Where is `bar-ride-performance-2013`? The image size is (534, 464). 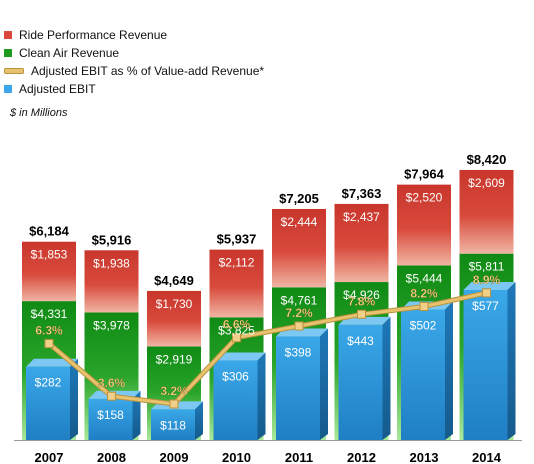
bar-ride-performance-2013 is located at coordinates (424, 225).